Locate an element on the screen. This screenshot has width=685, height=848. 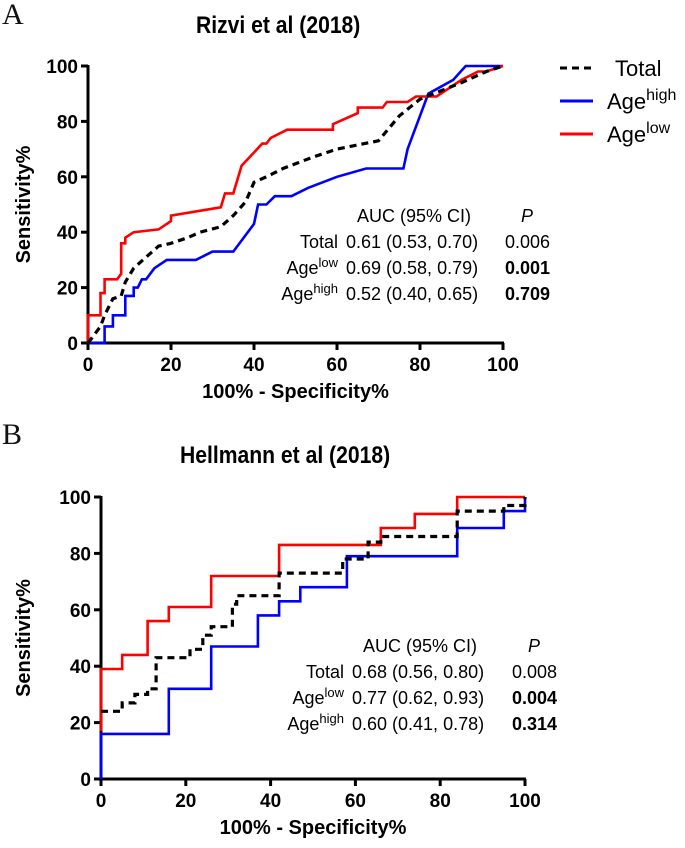
legend: Total Agehigh Agelow is located at coordinates (618, 101).